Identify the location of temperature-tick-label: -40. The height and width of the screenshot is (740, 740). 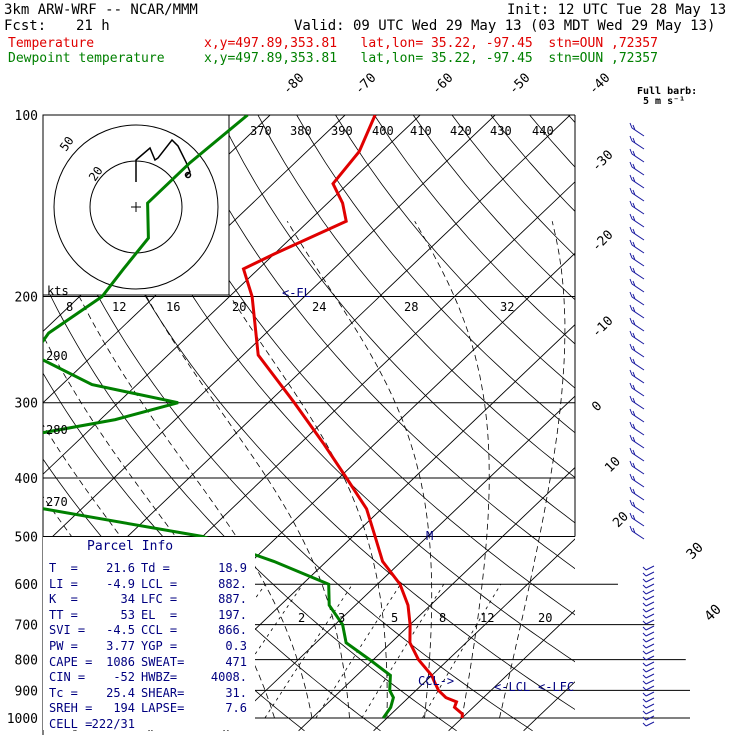
(599, 84).